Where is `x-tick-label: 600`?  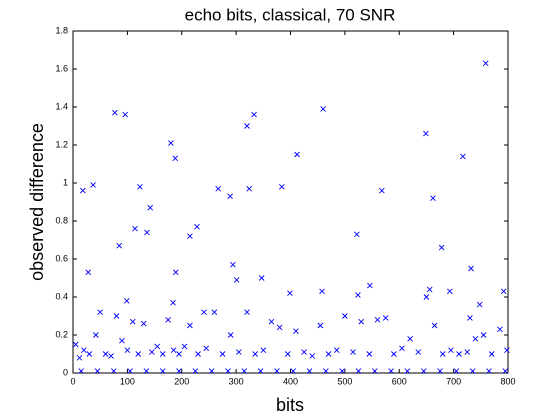
x-tick-label: 600 is located at coordinates (399, 381).